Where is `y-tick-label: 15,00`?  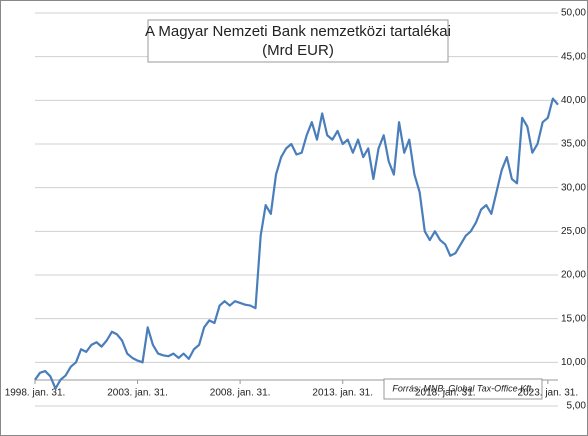 y-tick-label: 15,00 is located at coordinates (573, 318).